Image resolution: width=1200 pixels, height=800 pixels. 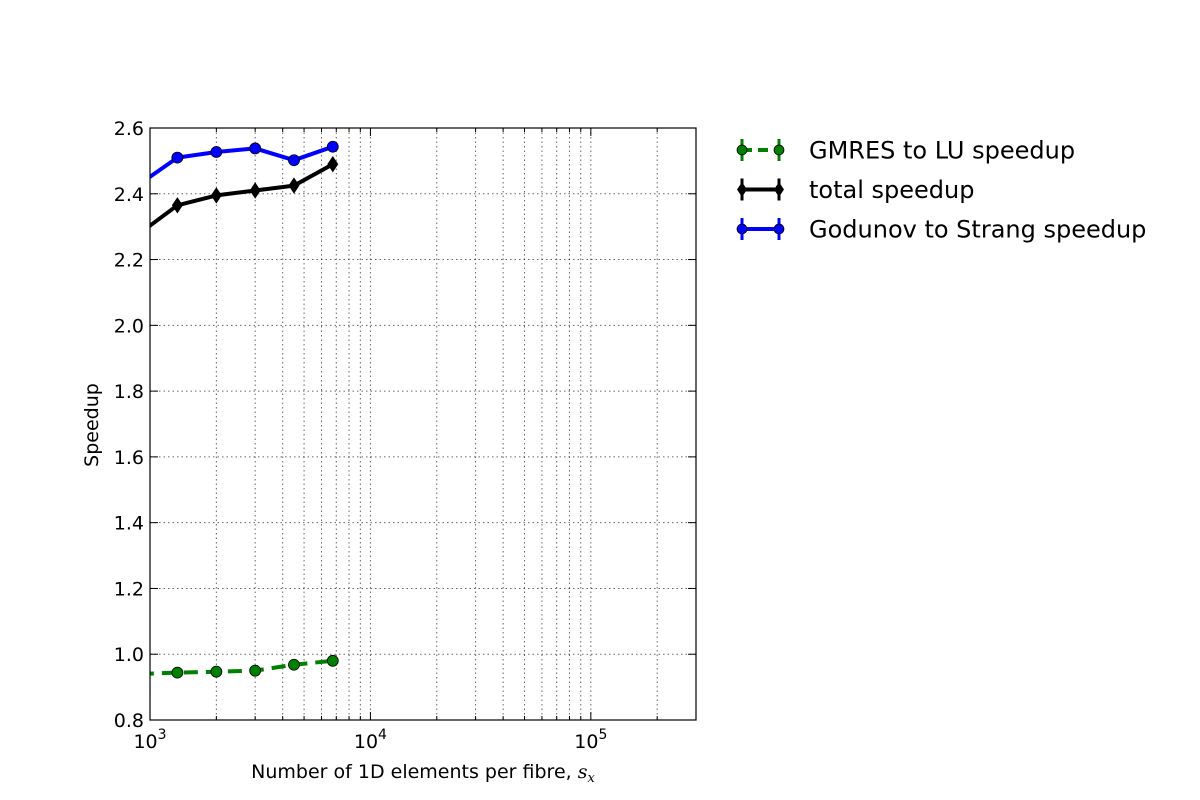 What do you see at coordinates (977, 230) in the screenshot?
I see `legend-label: Godunov to Strang speedup` at bounding box center [977, 230].